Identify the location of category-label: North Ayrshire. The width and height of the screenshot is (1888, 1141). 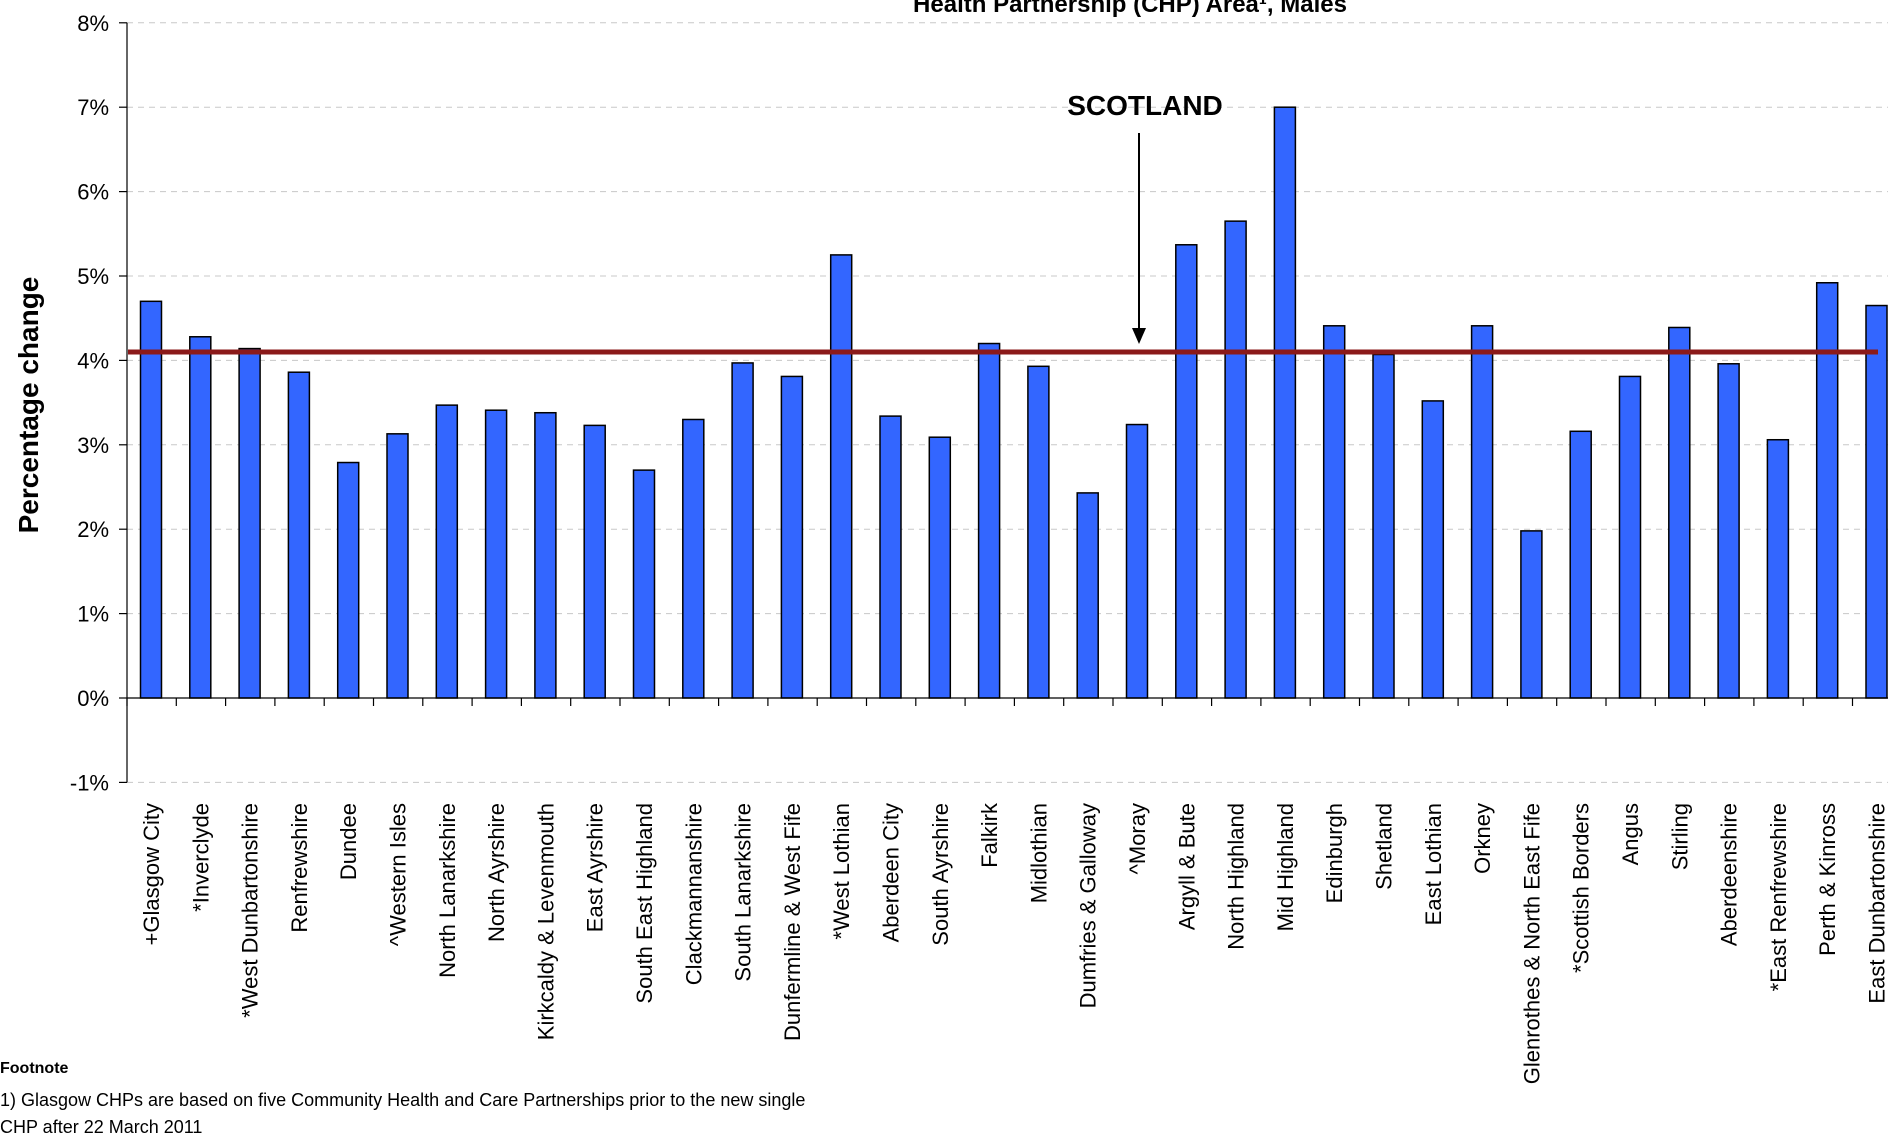
(496, 872).